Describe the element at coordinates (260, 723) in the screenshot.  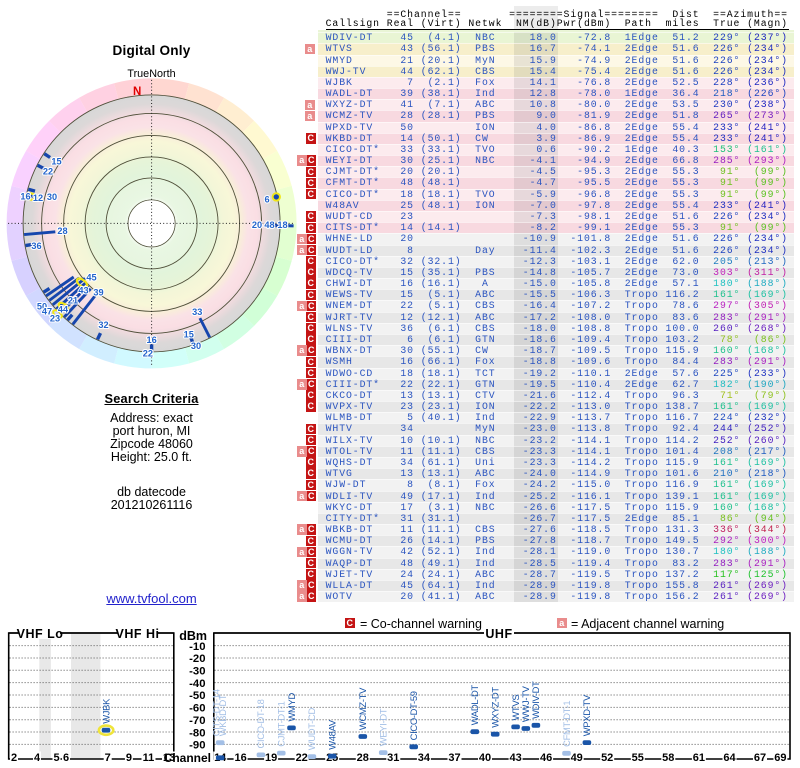
I see `svg-text: CICO-DT-18` at that location.